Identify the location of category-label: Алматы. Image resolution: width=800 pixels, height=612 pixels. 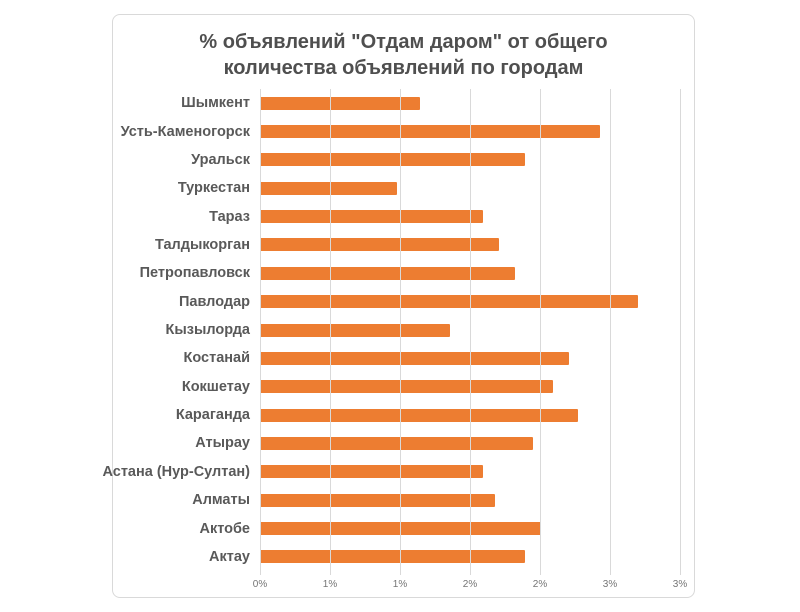
(221, 500).